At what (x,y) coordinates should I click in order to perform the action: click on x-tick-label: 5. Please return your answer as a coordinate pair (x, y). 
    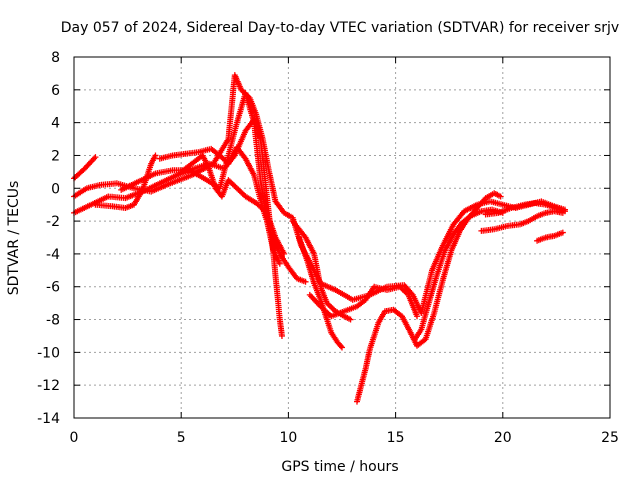
    Looking at the image, I should click on (181, 438).